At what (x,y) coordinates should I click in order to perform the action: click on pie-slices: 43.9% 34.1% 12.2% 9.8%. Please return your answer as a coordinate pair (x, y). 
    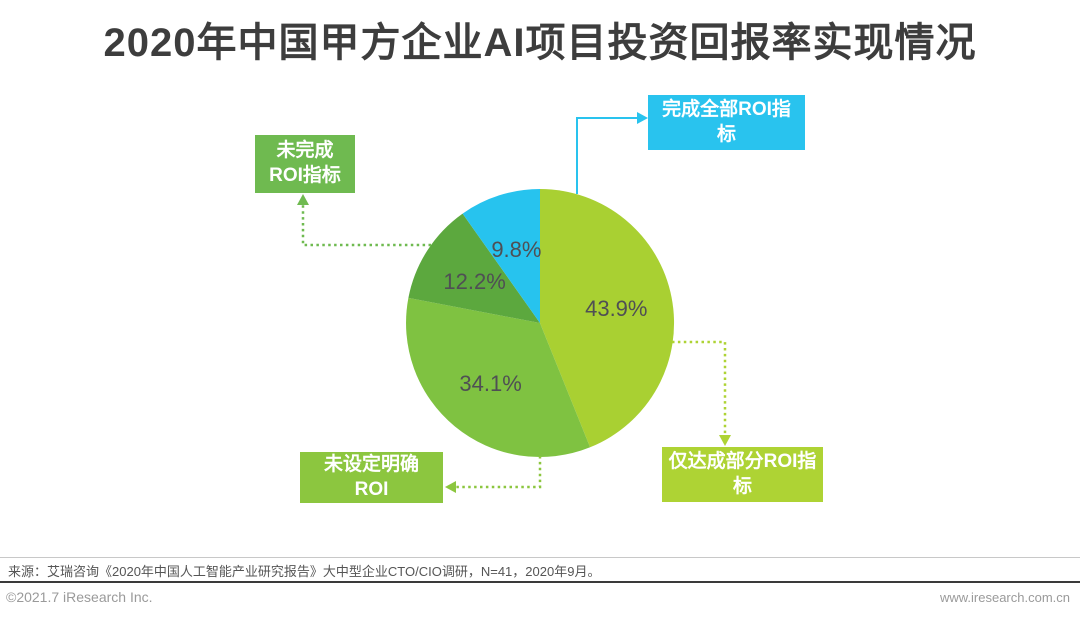
    Looking at the image, I should click on (540, 323).